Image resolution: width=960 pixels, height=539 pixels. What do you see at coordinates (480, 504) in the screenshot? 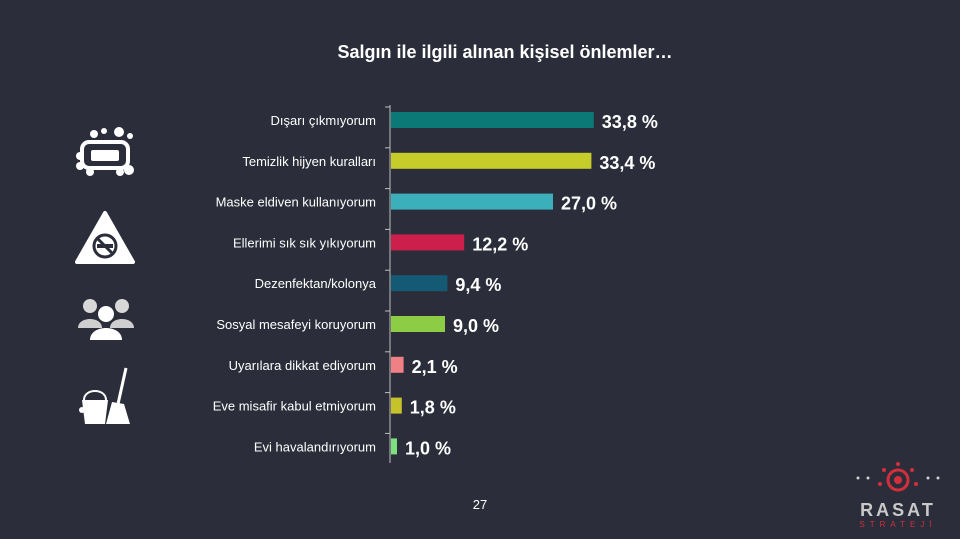
I see `page-number: 27` at bounding box center [480, 504].